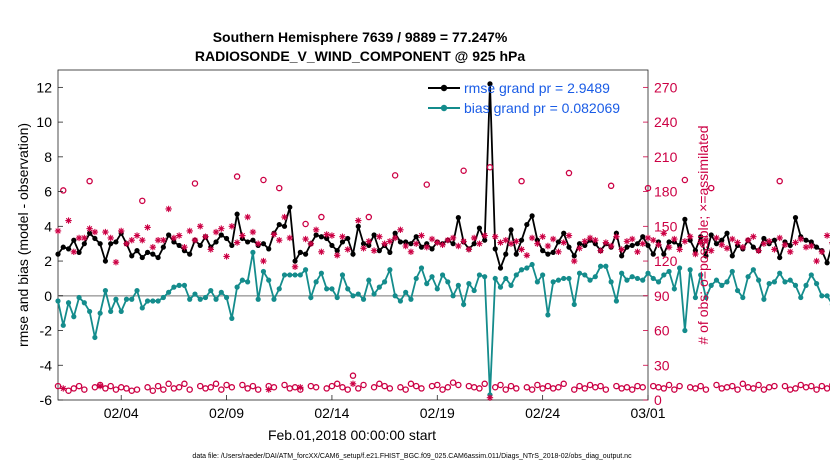 This screenshot has height=475, width=830. I want to click on y2-tick-label-9: 270, so click(666, 87).